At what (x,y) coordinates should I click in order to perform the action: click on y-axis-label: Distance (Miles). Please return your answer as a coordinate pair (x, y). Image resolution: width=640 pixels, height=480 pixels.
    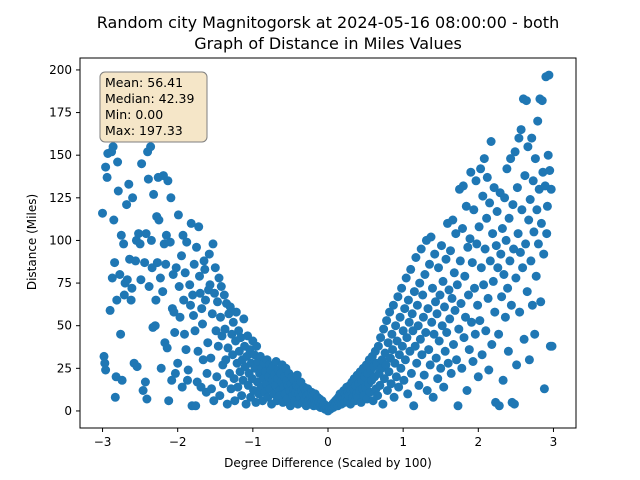
    Looking at the image, I should click on (32, 242).